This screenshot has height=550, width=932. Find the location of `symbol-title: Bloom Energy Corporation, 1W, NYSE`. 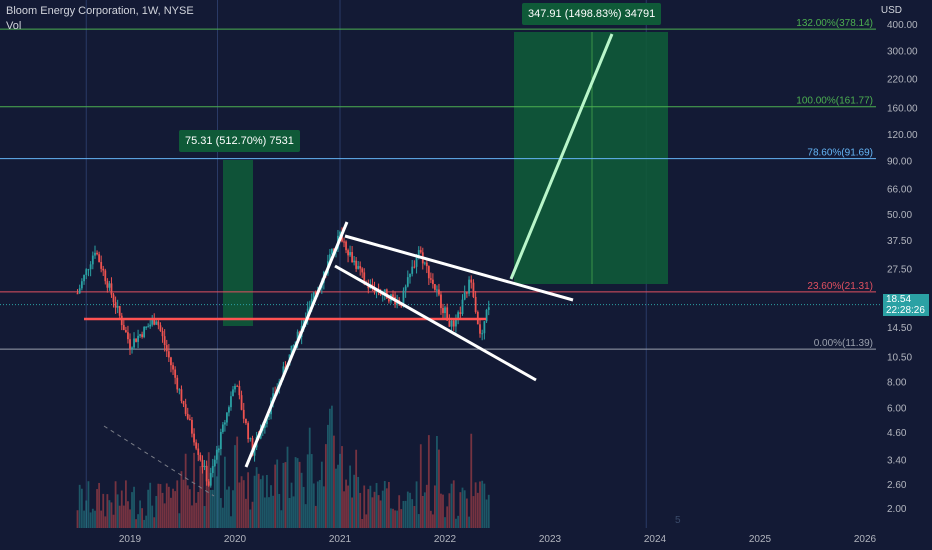

symbol-title: Bloom Energy Corporation, 1W, NYSE is located at coordinates (100, 11).